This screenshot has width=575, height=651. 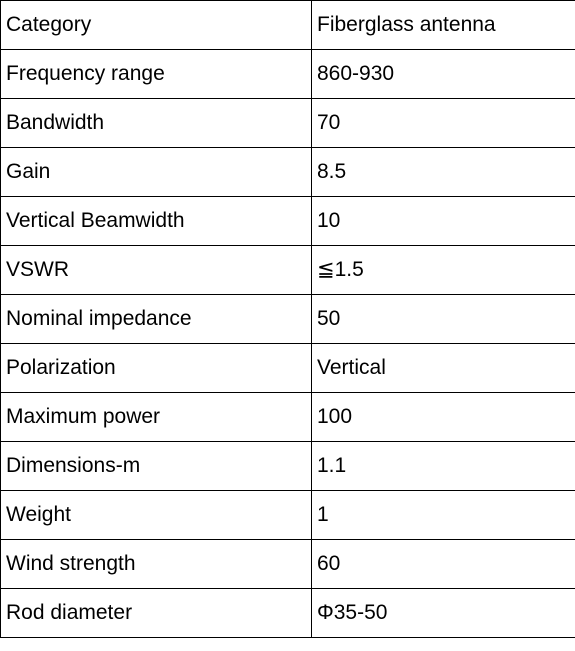 I want to click on table-row-nominal-impedance: Nominal impedance 50, so click(x=287, y=319).